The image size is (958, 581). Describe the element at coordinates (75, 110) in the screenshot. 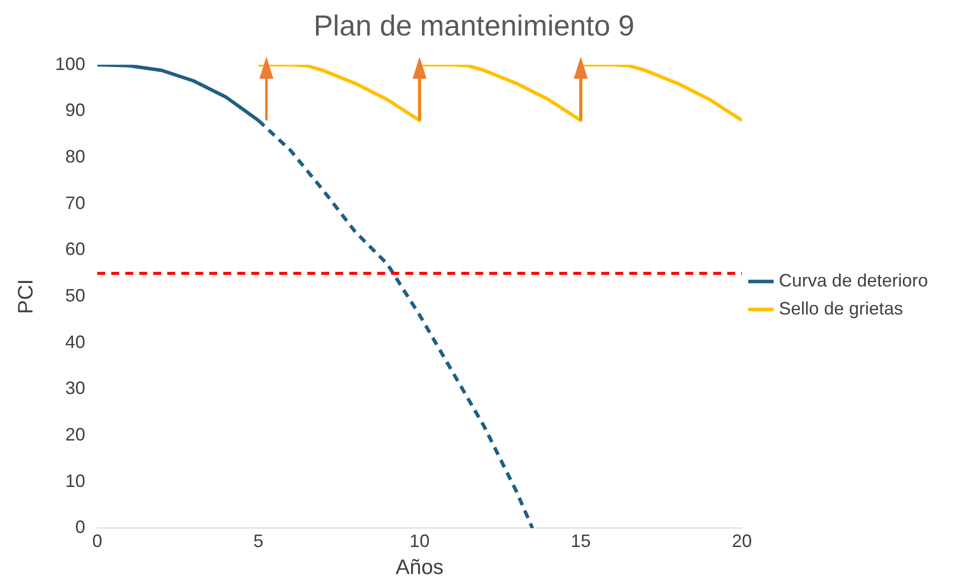

I see `y-tick-label: 90` at that location.